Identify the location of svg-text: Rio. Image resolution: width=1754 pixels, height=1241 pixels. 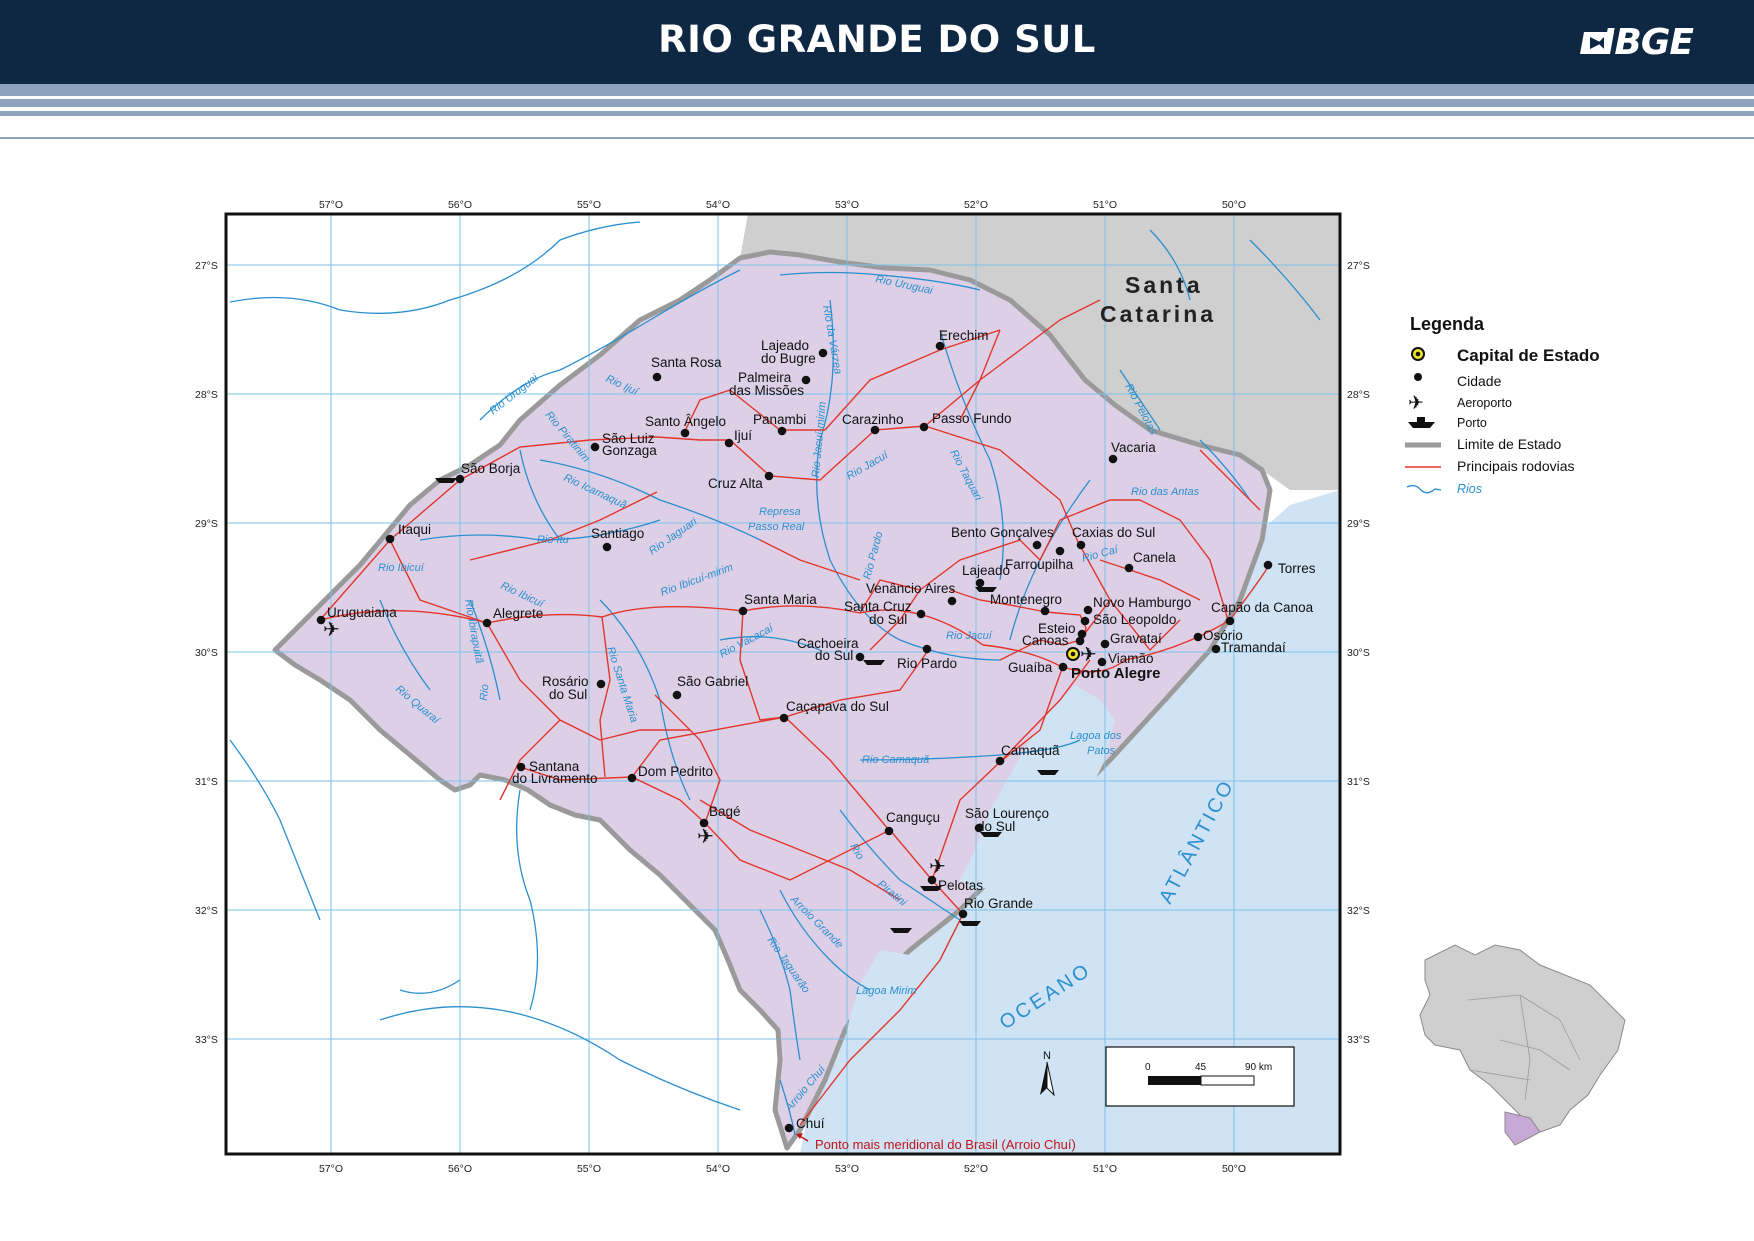
(484, 692).